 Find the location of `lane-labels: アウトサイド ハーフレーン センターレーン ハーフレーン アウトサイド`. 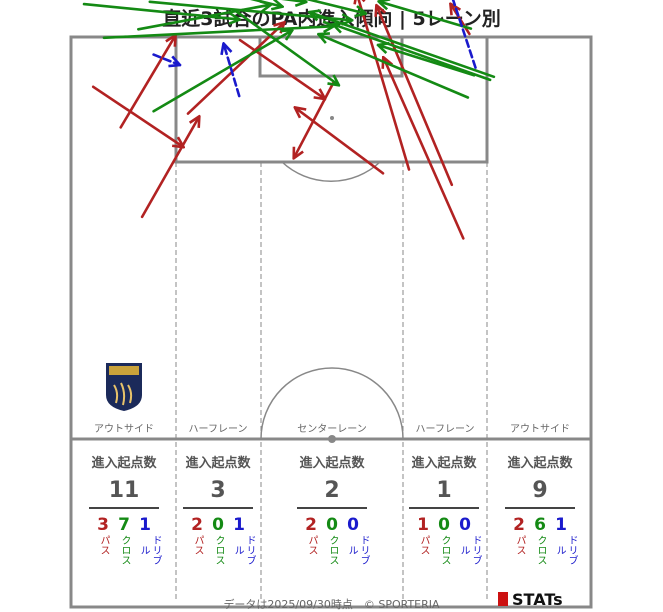

lane-labels: アウトサイド ハーフレーン センターレーン ハーフレーン アウトサイド is located at coordinates (332, 429).